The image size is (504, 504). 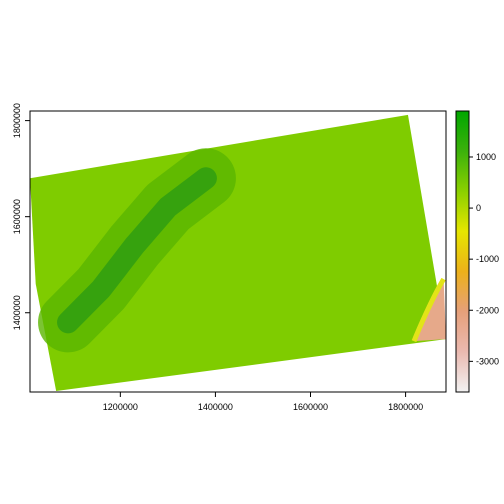 I want to click on y-axis: 1400000 1600000 1800000, so click(x=21, y=216).